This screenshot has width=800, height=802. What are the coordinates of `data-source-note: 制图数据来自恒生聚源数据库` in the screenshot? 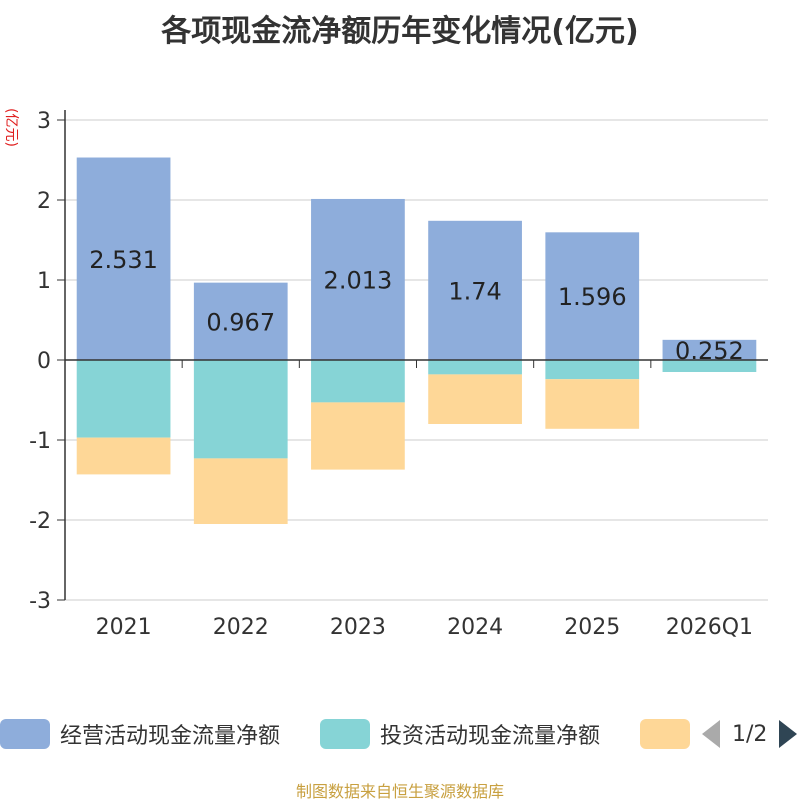 It's located at (399, 791).